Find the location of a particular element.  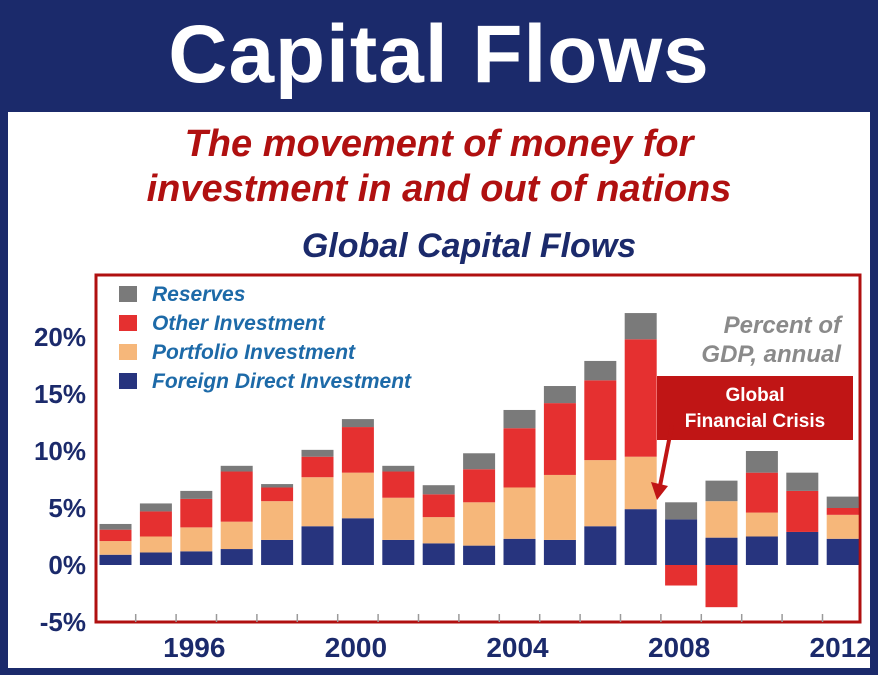

annotation-text: Financial Crisis is located at coordinates (755, 421).